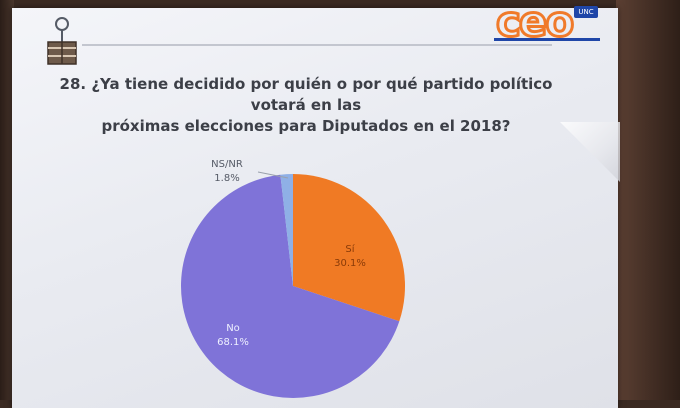 The height and width of the screenshot is (408, 680). What do you see at coordinates (317, 45) in the screenshot?
I see `header-divider` at bounding box center [317, 45].